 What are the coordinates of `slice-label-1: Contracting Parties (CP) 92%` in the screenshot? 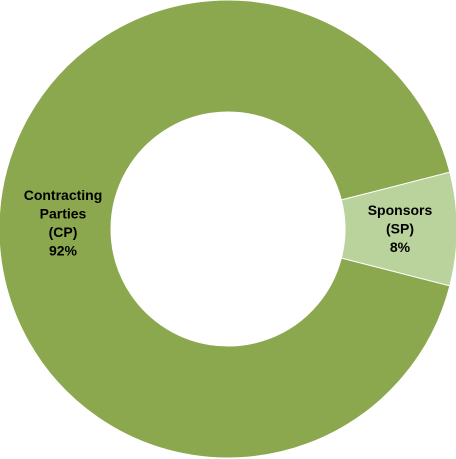 It's located at (63, 223).